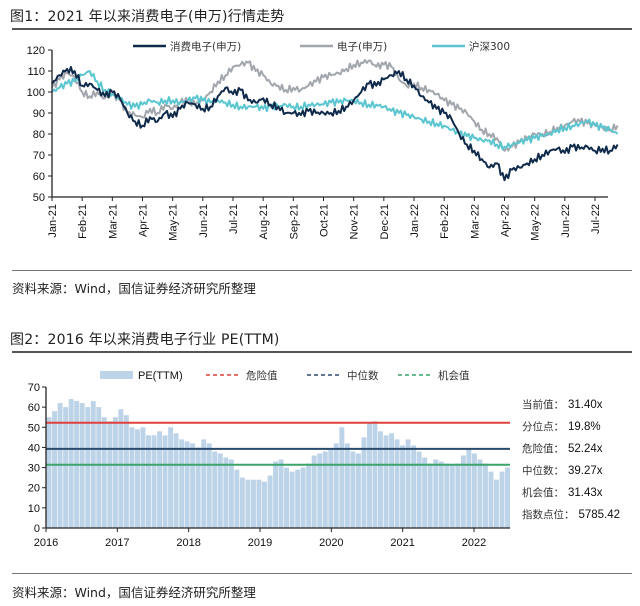  I want to click on stat-label: 中位数：, so click(543, 470).